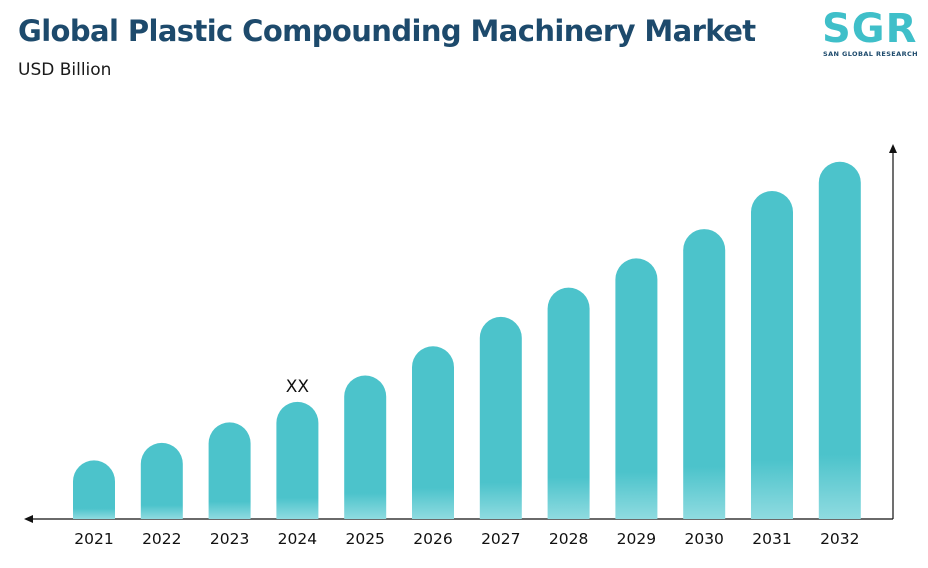 This screenshot has height=568, width=928. Describe the element at coordinates (703, 539) in the screenshot. I see `x-tick-label-2030: 2030` at that location.